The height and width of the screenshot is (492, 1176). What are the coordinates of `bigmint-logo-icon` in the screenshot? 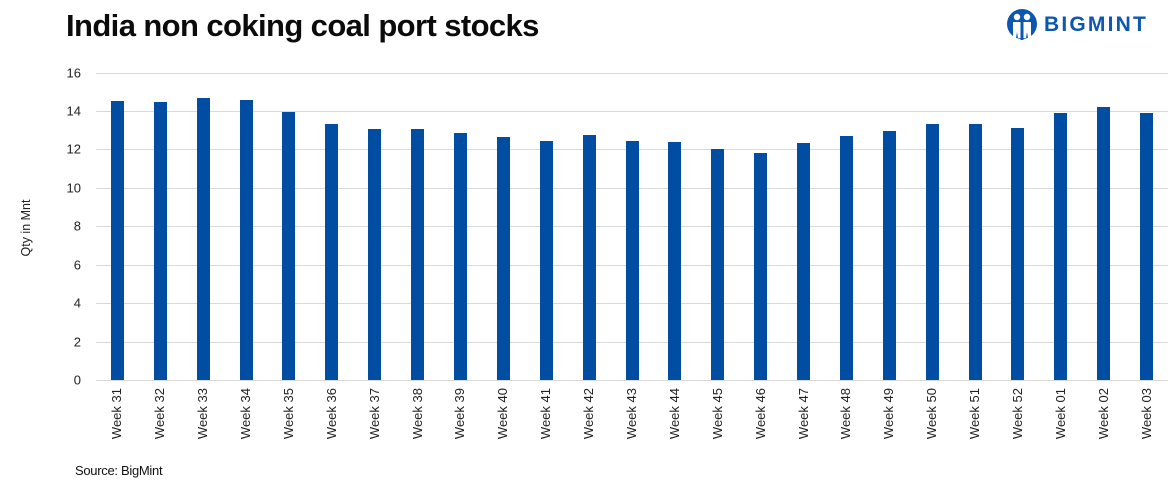 It's located at (1022, 24).